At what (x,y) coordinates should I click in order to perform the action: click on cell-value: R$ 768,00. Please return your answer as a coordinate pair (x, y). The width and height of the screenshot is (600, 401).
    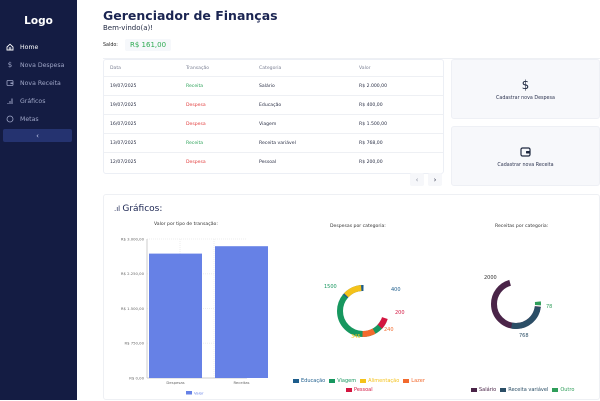
    Looking at the image, I should click on (371, 143).